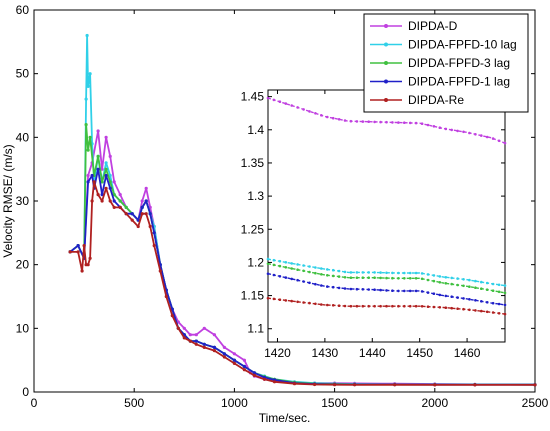  Describe the element at coordinates (386, 63) in the screenshot. I see `legend-swatch-marker` at that location.